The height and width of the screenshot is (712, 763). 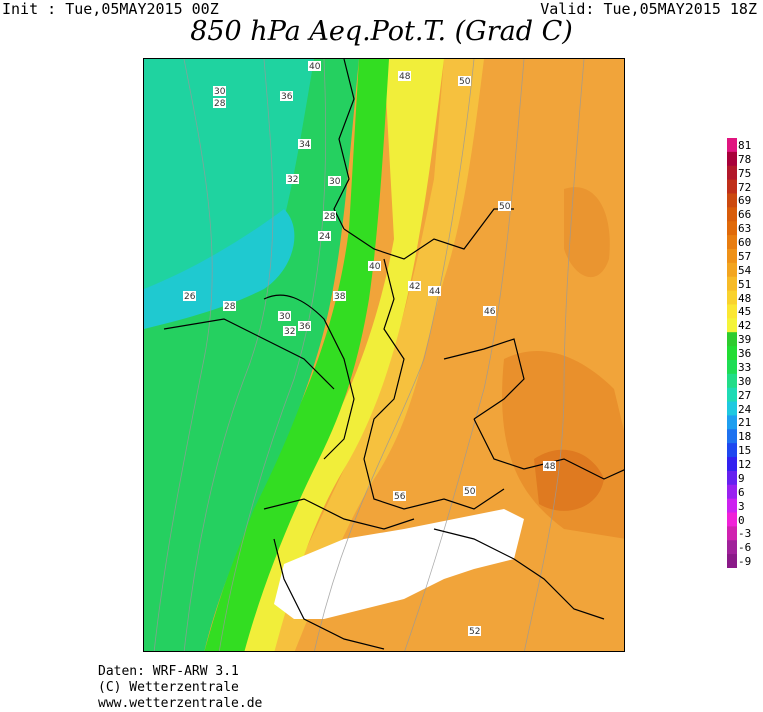 I want to click on map-title: 850 hPa Aeq.Pot.T. (Grad C), so click(x=381, y=31).